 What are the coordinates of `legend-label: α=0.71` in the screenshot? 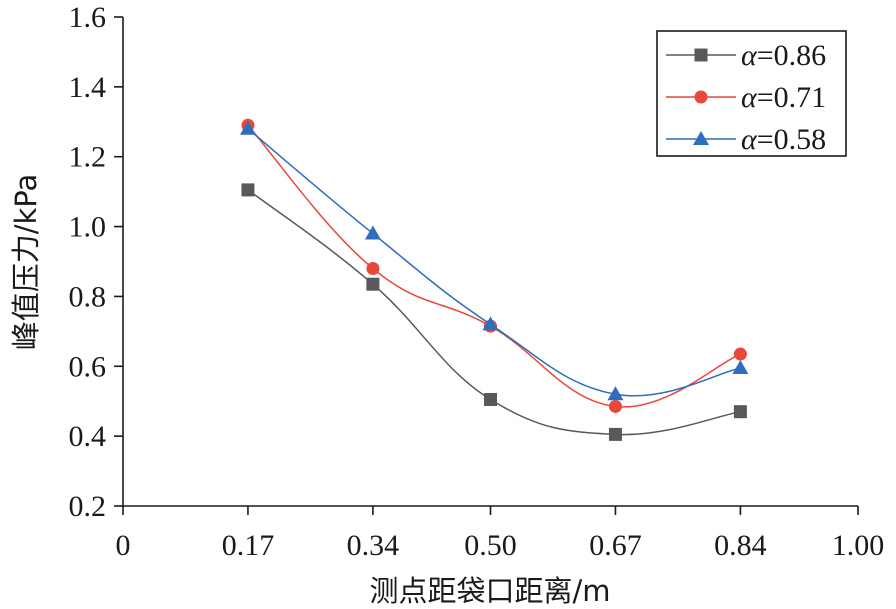 It's located at (783, 97).